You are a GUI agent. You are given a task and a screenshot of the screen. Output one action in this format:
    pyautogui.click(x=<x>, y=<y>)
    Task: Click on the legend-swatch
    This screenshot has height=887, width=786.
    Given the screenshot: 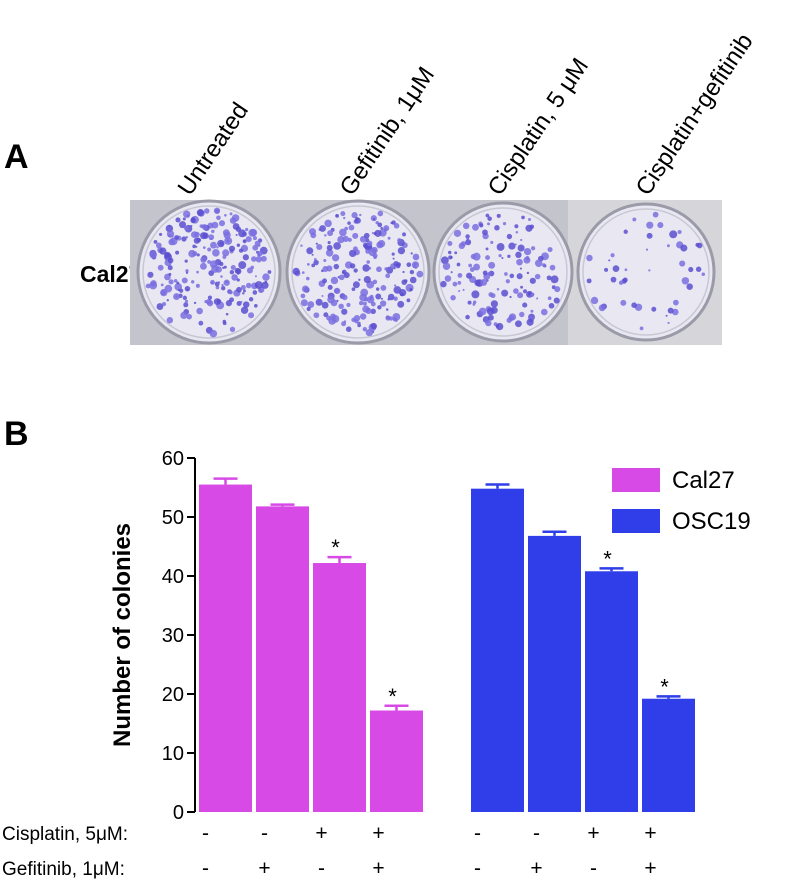 What is the action you would take?
    pyautogui.click(x=636, y=521)
    